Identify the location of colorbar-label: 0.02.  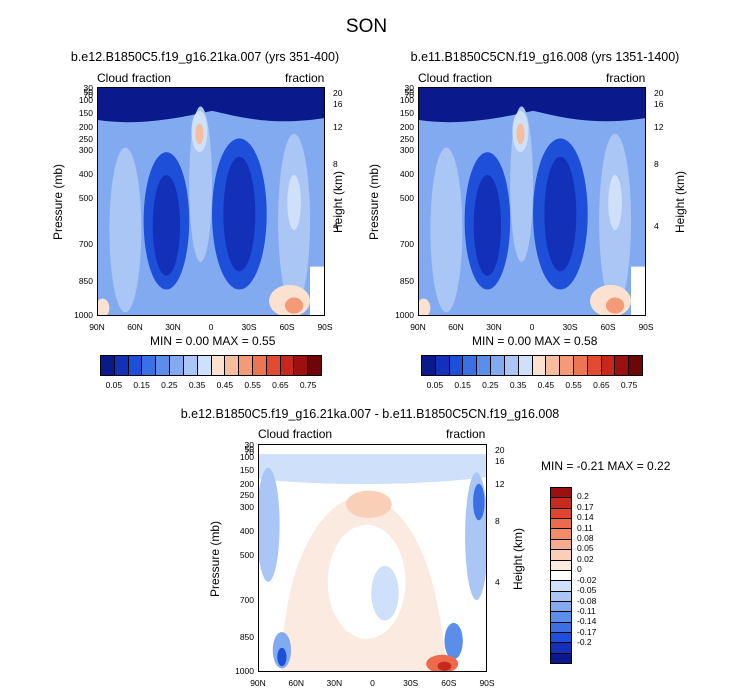
(585, 558).